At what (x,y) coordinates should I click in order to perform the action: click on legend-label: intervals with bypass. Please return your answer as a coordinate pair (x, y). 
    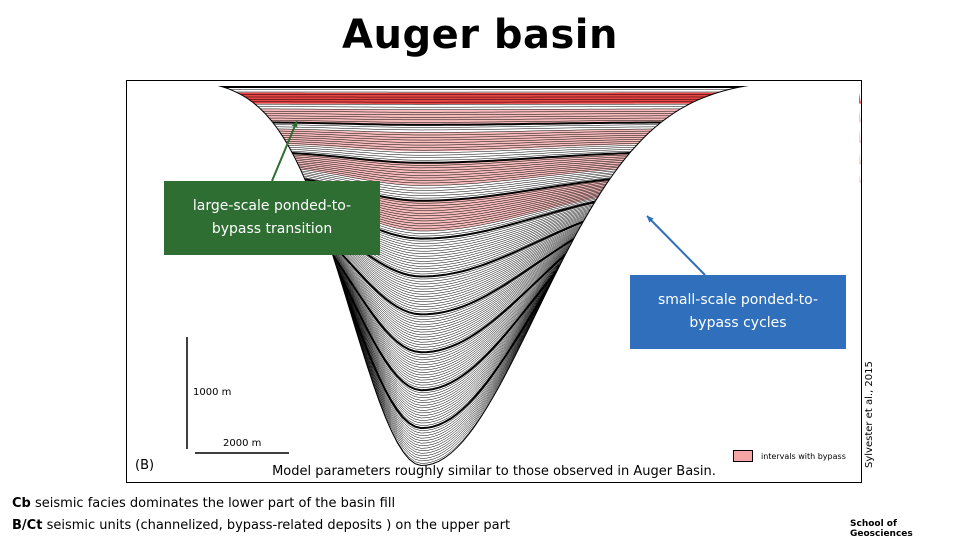
    Looking at the image, I should click on (803, 456).